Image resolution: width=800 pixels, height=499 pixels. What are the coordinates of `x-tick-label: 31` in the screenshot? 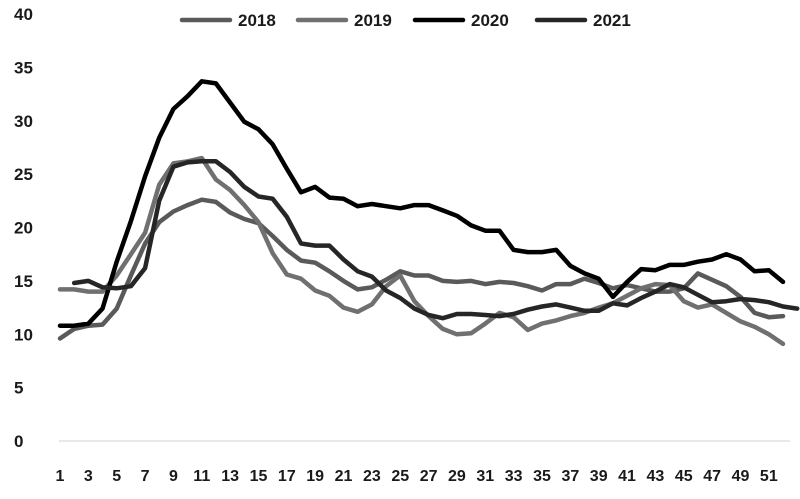 It's located at (485, 476).